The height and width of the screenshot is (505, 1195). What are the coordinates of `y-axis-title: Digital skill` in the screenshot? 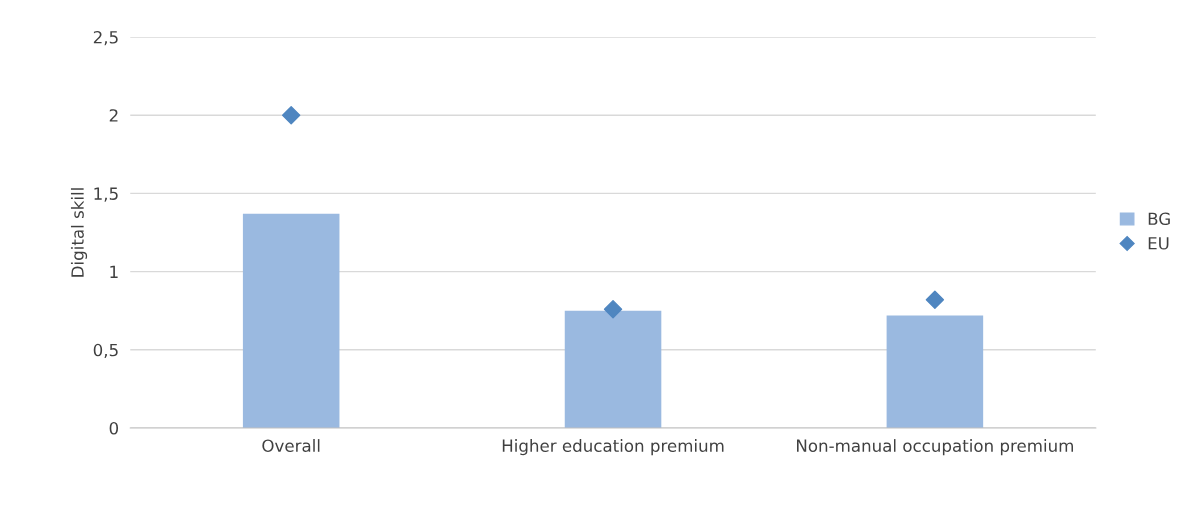 It's located at (79, 232).